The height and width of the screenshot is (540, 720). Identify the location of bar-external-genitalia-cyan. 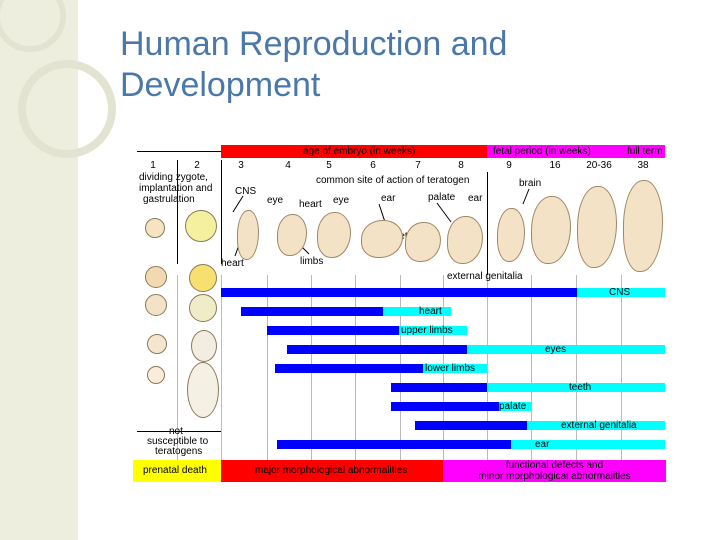
(596, 425).